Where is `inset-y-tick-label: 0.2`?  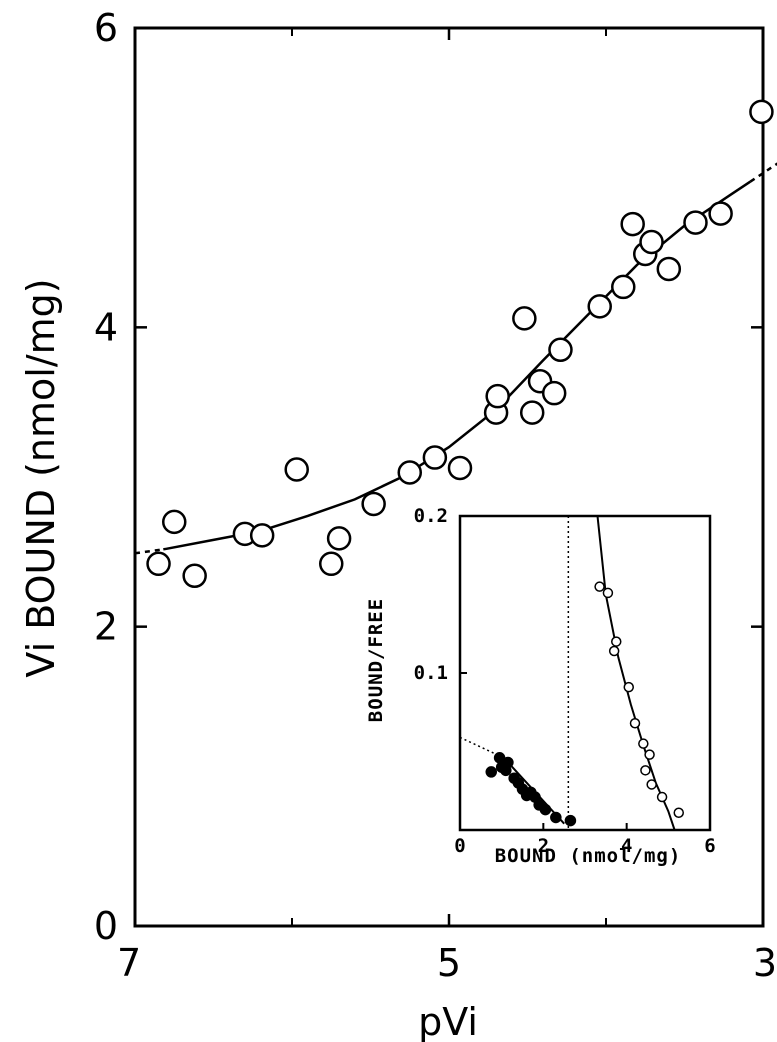
inset-y-tick-label: 0.2 is located at coordinates (431, 516).